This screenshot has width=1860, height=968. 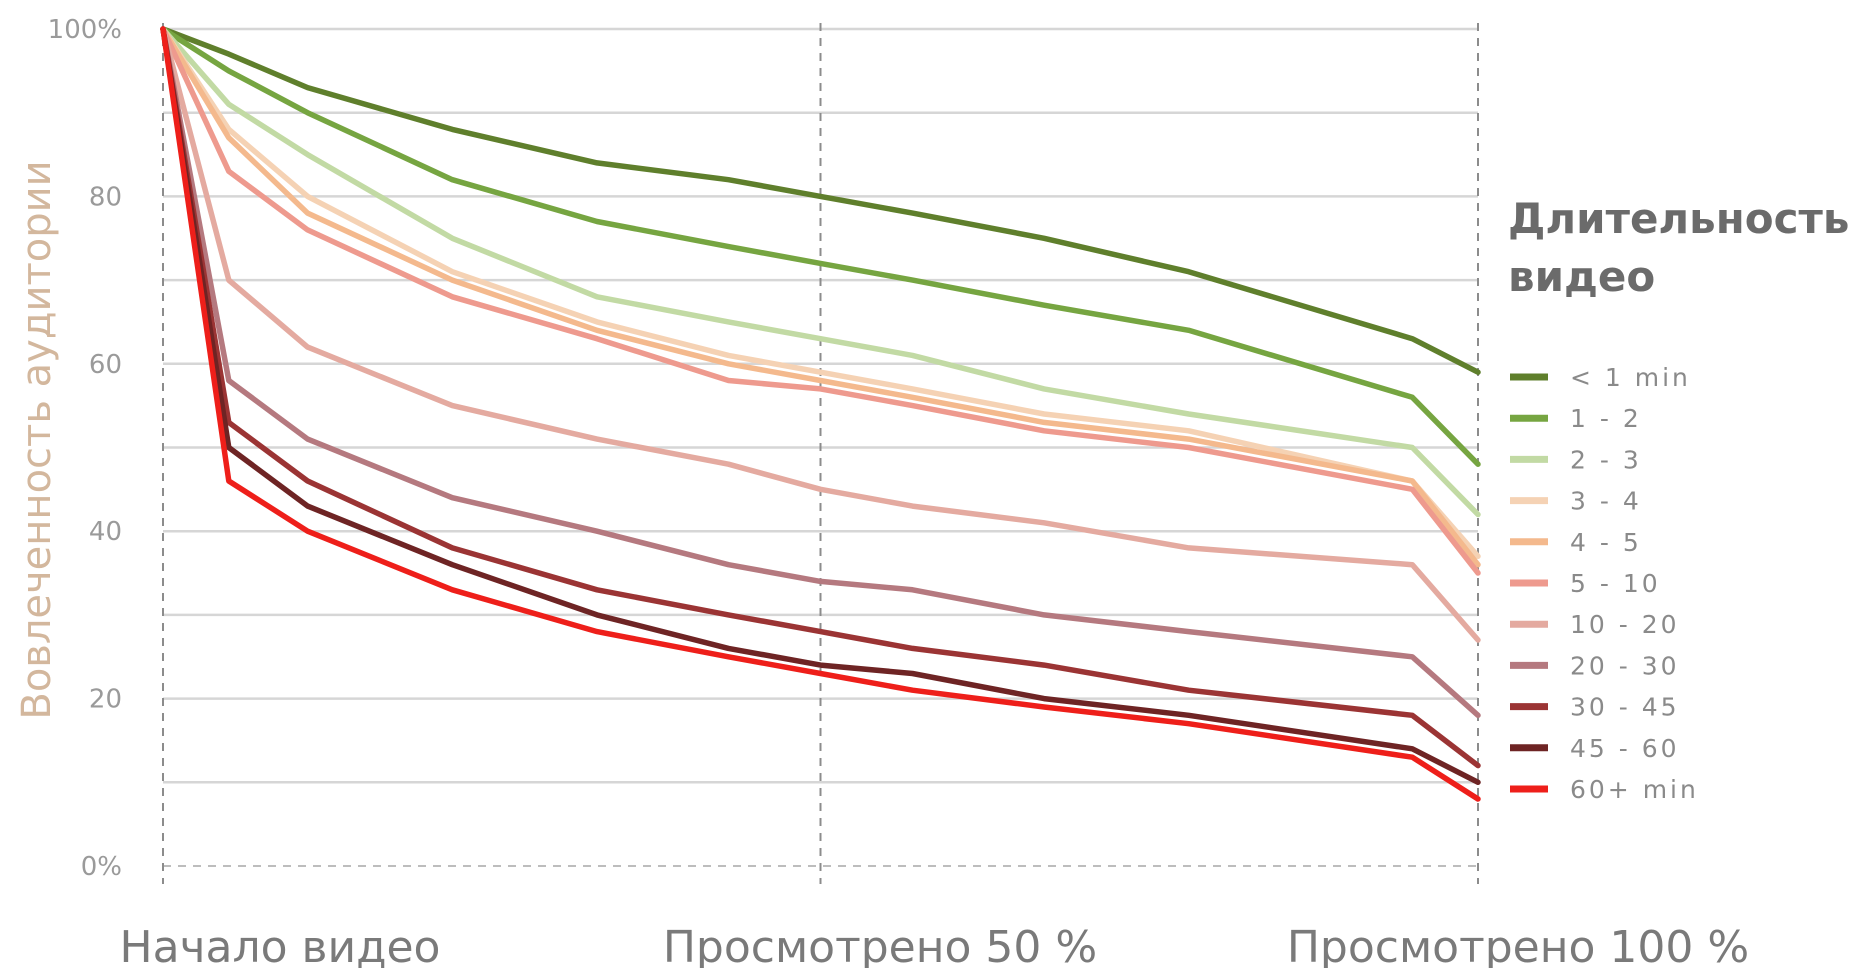 I want to click on y-tick-label: 20, so click(x=105, y=700).